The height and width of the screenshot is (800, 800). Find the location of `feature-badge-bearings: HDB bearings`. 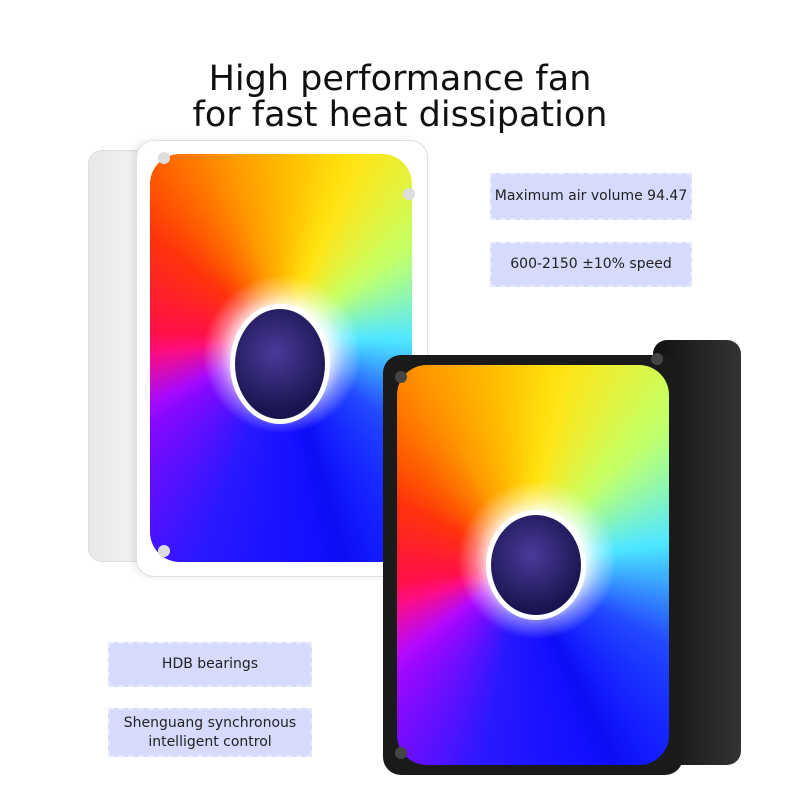

feature-badge-bearings: HDB bearings is located at coordinates (210, 664).